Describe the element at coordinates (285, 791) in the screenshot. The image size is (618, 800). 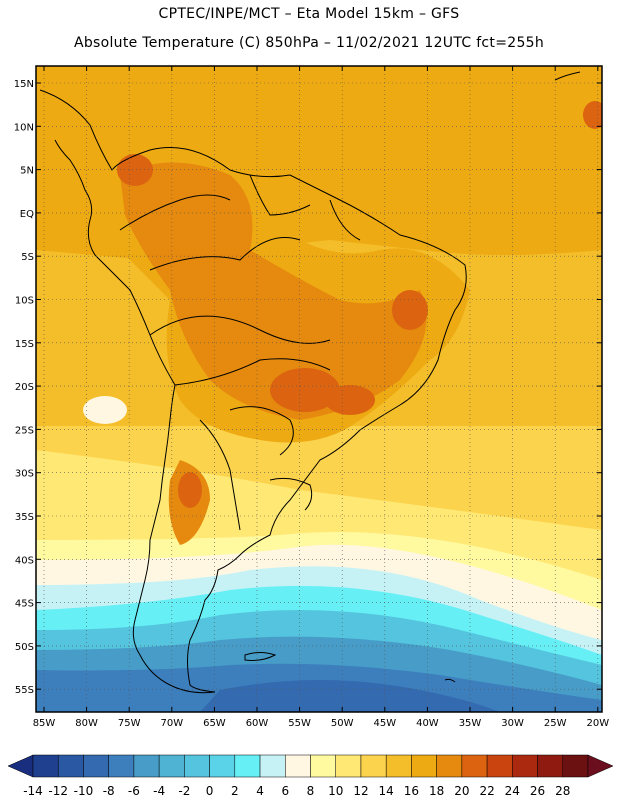
I see `colorbar-tick-label: 6` at that location.